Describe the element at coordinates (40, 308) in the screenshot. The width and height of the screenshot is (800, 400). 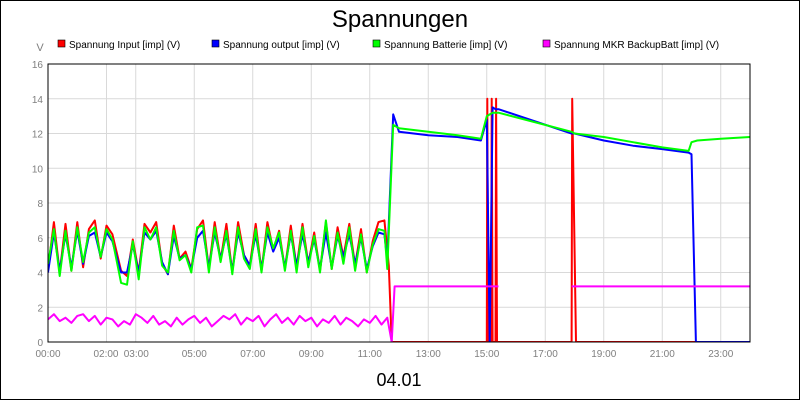
I see `y-tick-label: 2` at that location.